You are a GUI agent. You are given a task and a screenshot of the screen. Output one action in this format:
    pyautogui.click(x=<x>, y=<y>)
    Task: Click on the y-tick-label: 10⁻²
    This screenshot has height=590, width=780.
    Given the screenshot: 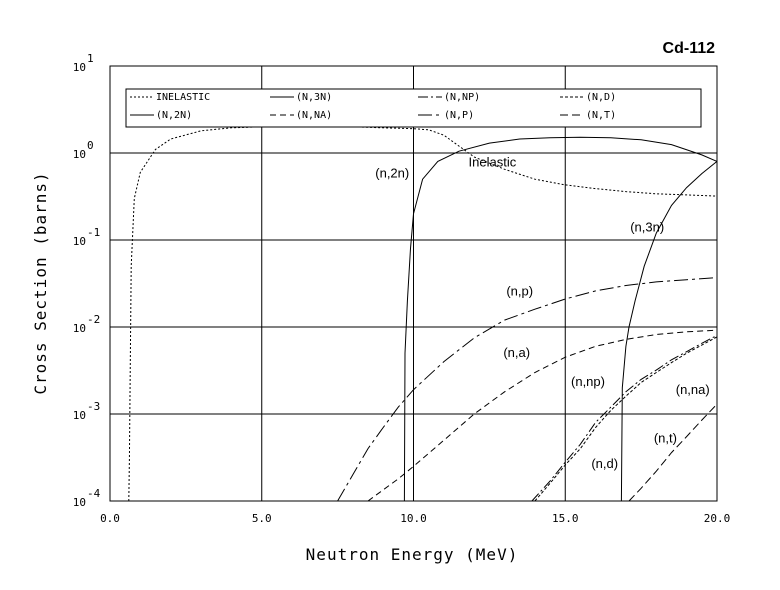 What is the action you would take?
    pyautogui.click(x=87, y=324)
    